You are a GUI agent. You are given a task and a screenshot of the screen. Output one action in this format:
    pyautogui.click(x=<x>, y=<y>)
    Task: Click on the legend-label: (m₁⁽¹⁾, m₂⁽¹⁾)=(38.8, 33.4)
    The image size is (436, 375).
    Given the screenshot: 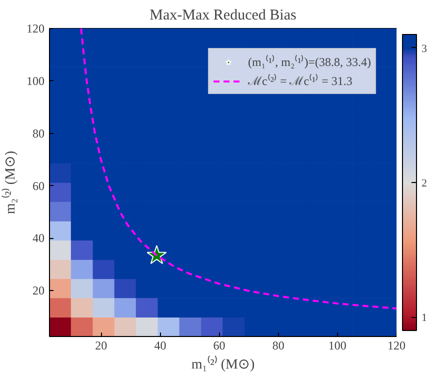 What is the action you would take?
    pyautogui.click(x=309, y=62)
    